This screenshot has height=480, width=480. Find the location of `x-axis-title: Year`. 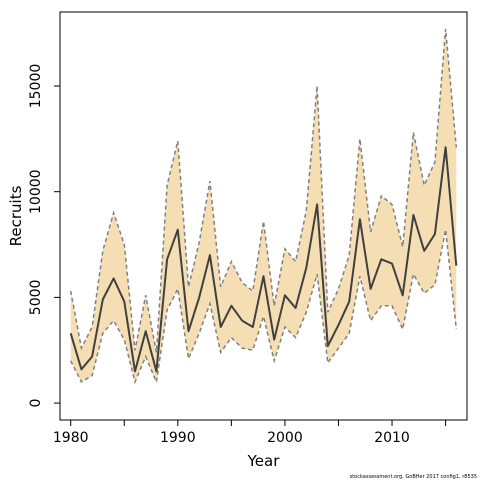

x-axis-title: Year is located at coordinates (264, 461).